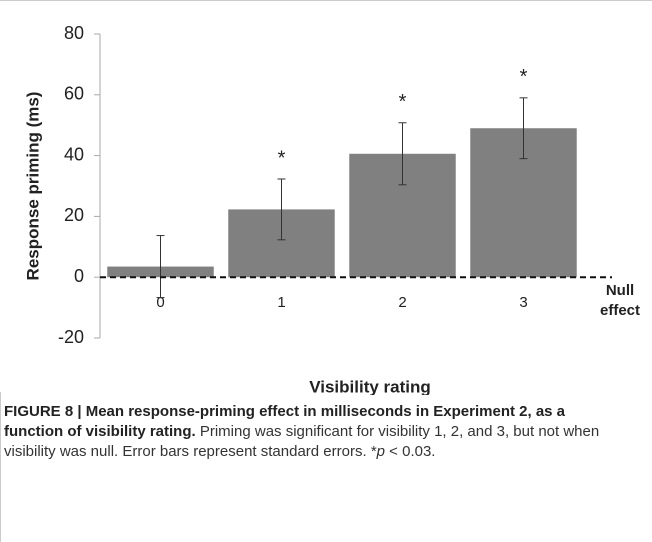  Describe the element at coordinates (620, 290) in the screenshot. I see `reference-label: Null` at that location.